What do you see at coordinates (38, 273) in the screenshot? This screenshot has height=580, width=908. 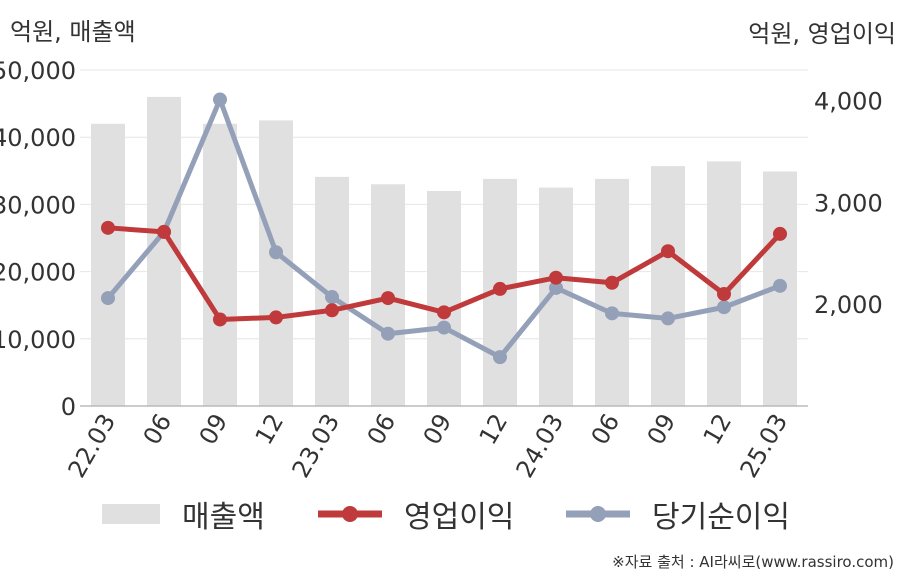 I see `y-left-tick-label: 20,000` at bounding box center [38, 273].